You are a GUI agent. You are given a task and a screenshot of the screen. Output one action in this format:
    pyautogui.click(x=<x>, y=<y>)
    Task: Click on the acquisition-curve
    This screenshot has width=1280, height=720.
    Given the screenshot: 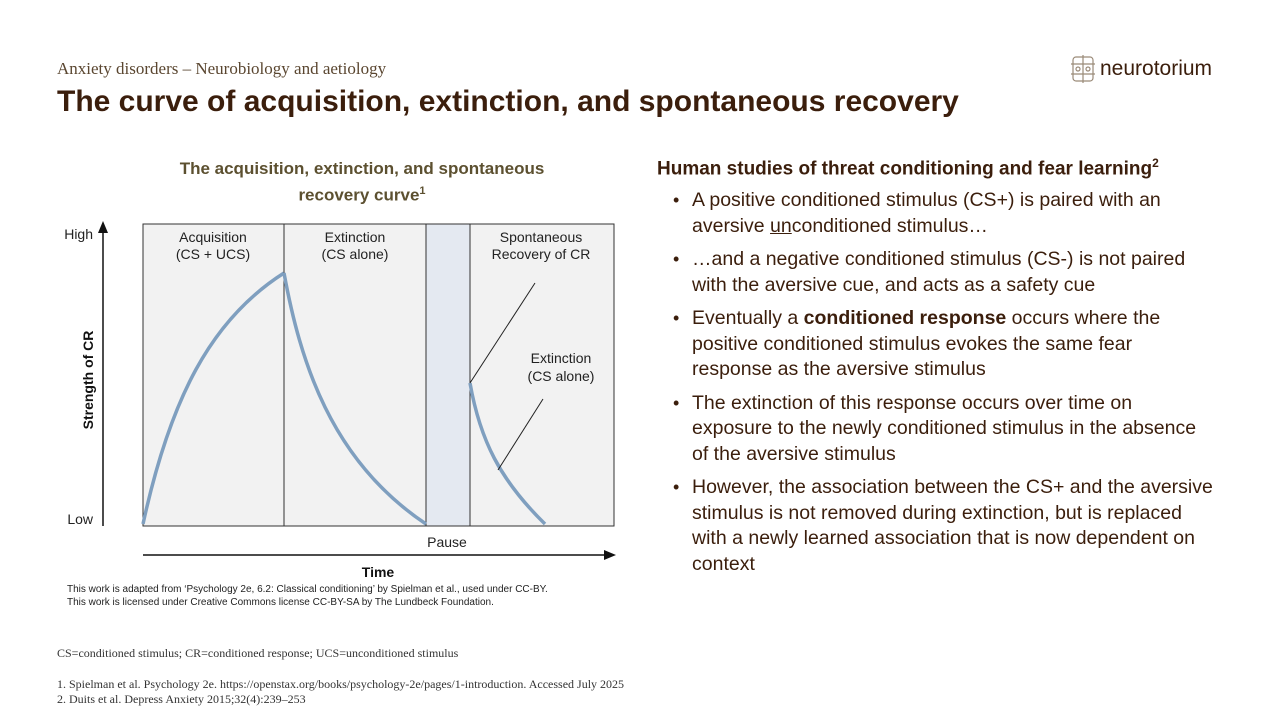 What is the action you would take?
    pyautogui.click(x=213, y=398)
    